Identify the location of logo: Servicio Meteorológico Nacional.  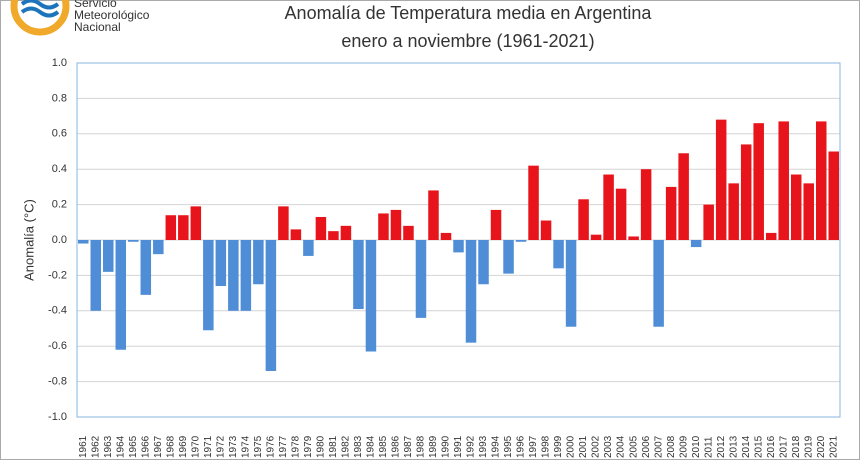
(80, 18).